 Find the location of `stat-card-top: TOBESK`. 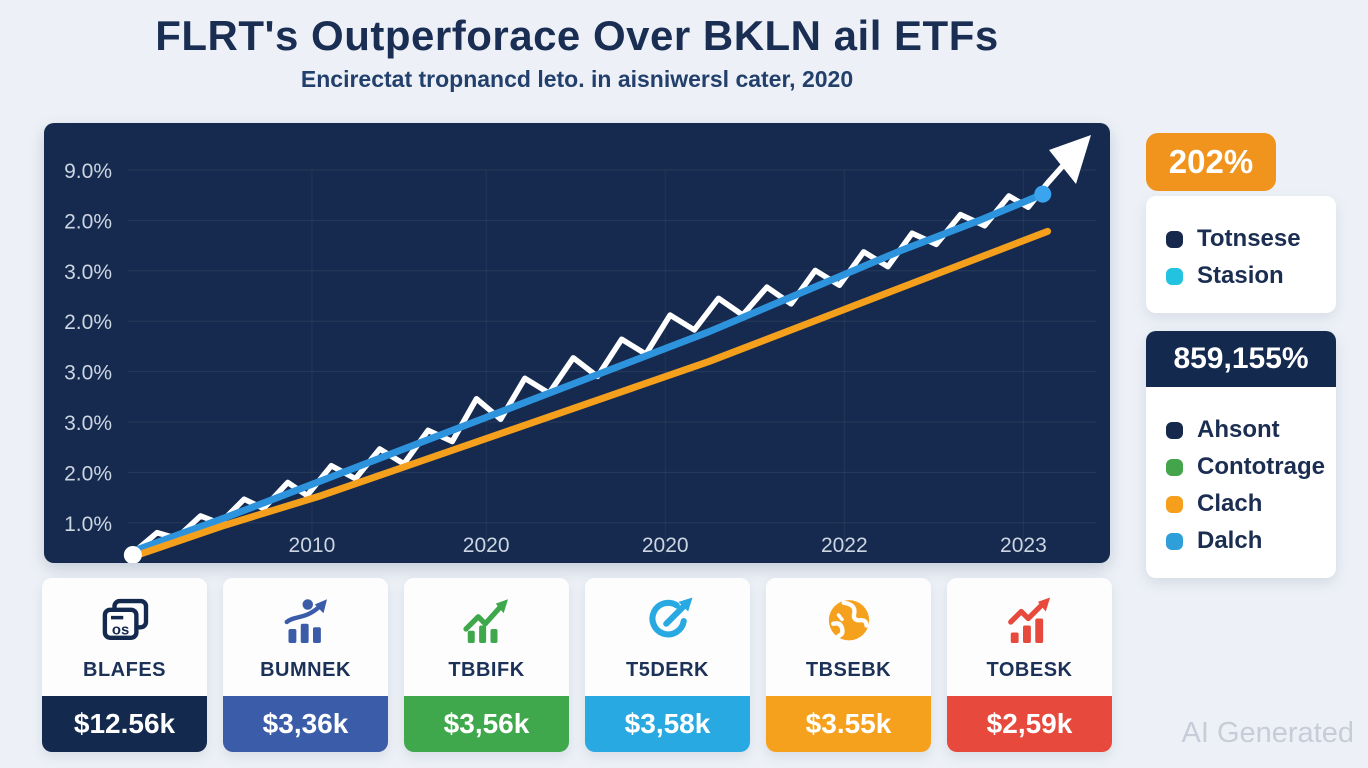

stat-card-top: TOBESK is located at coordinates (1029, 637).